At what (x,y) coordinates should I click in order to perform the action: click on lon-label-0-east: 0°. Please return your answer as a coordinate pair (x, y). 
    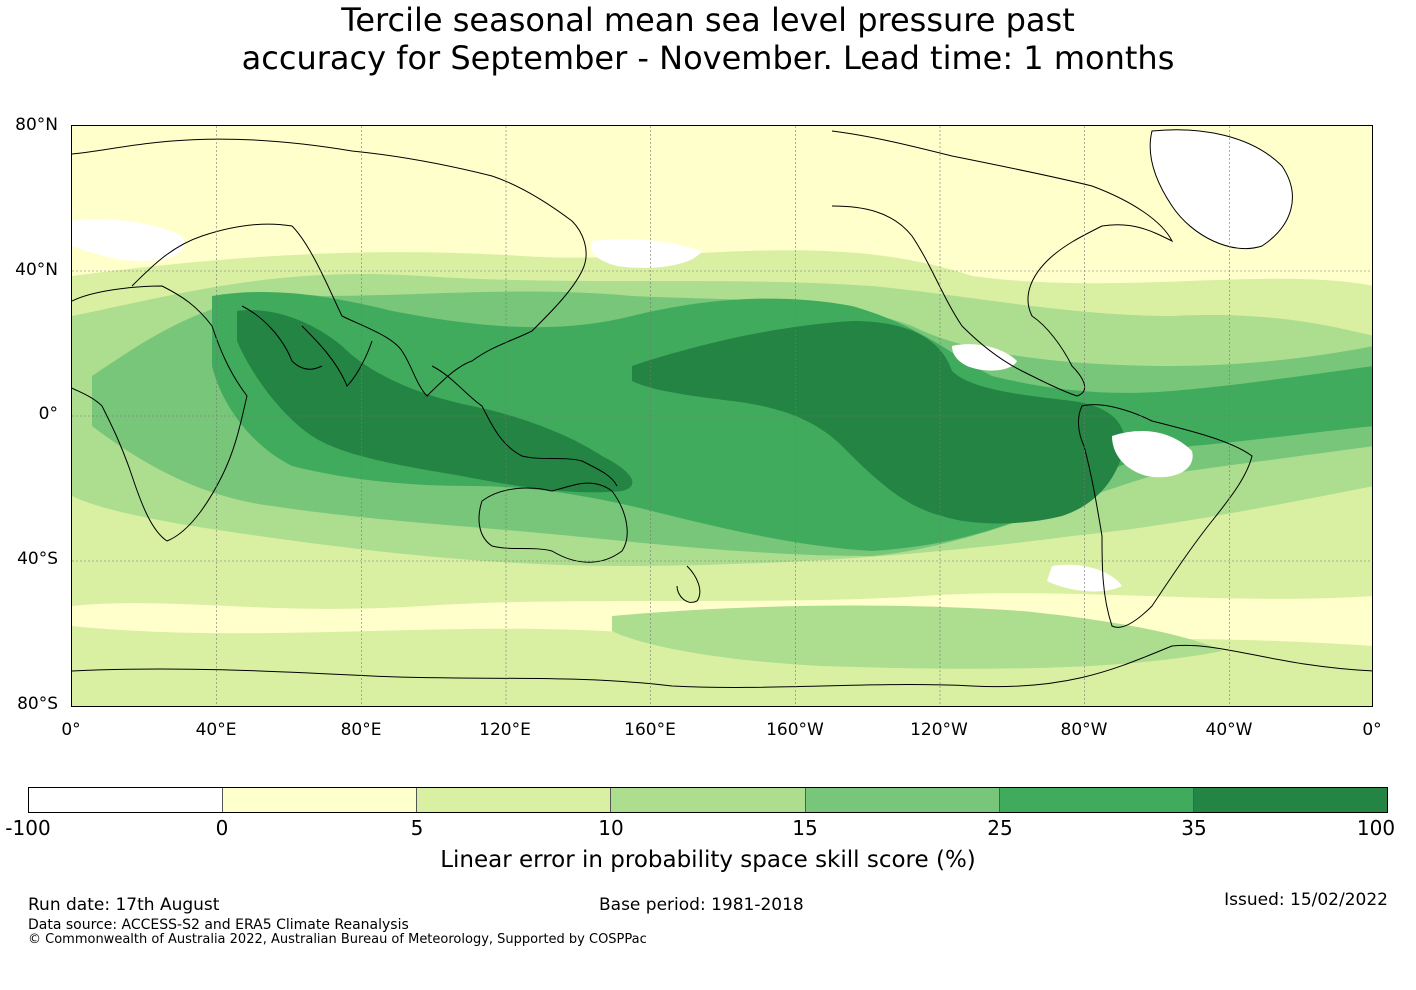
    Looking at the image, I should click on (1372, 730).